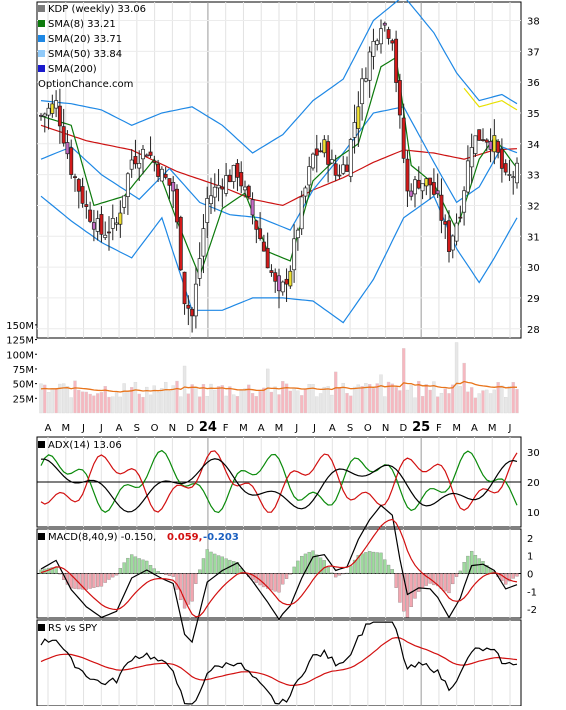  What do you see at coordinates (41, 627) in the screenshot?
I see `rs-legend-swatch` at bounding box center [41, 627].